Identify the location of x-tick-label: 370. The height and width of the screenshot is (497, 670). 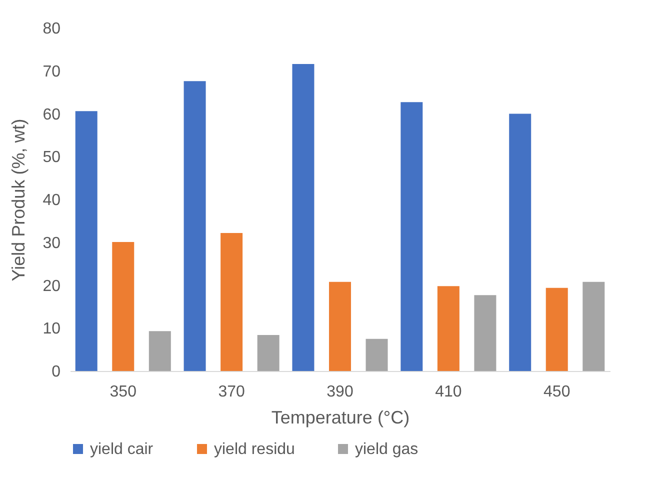
(232, 392).